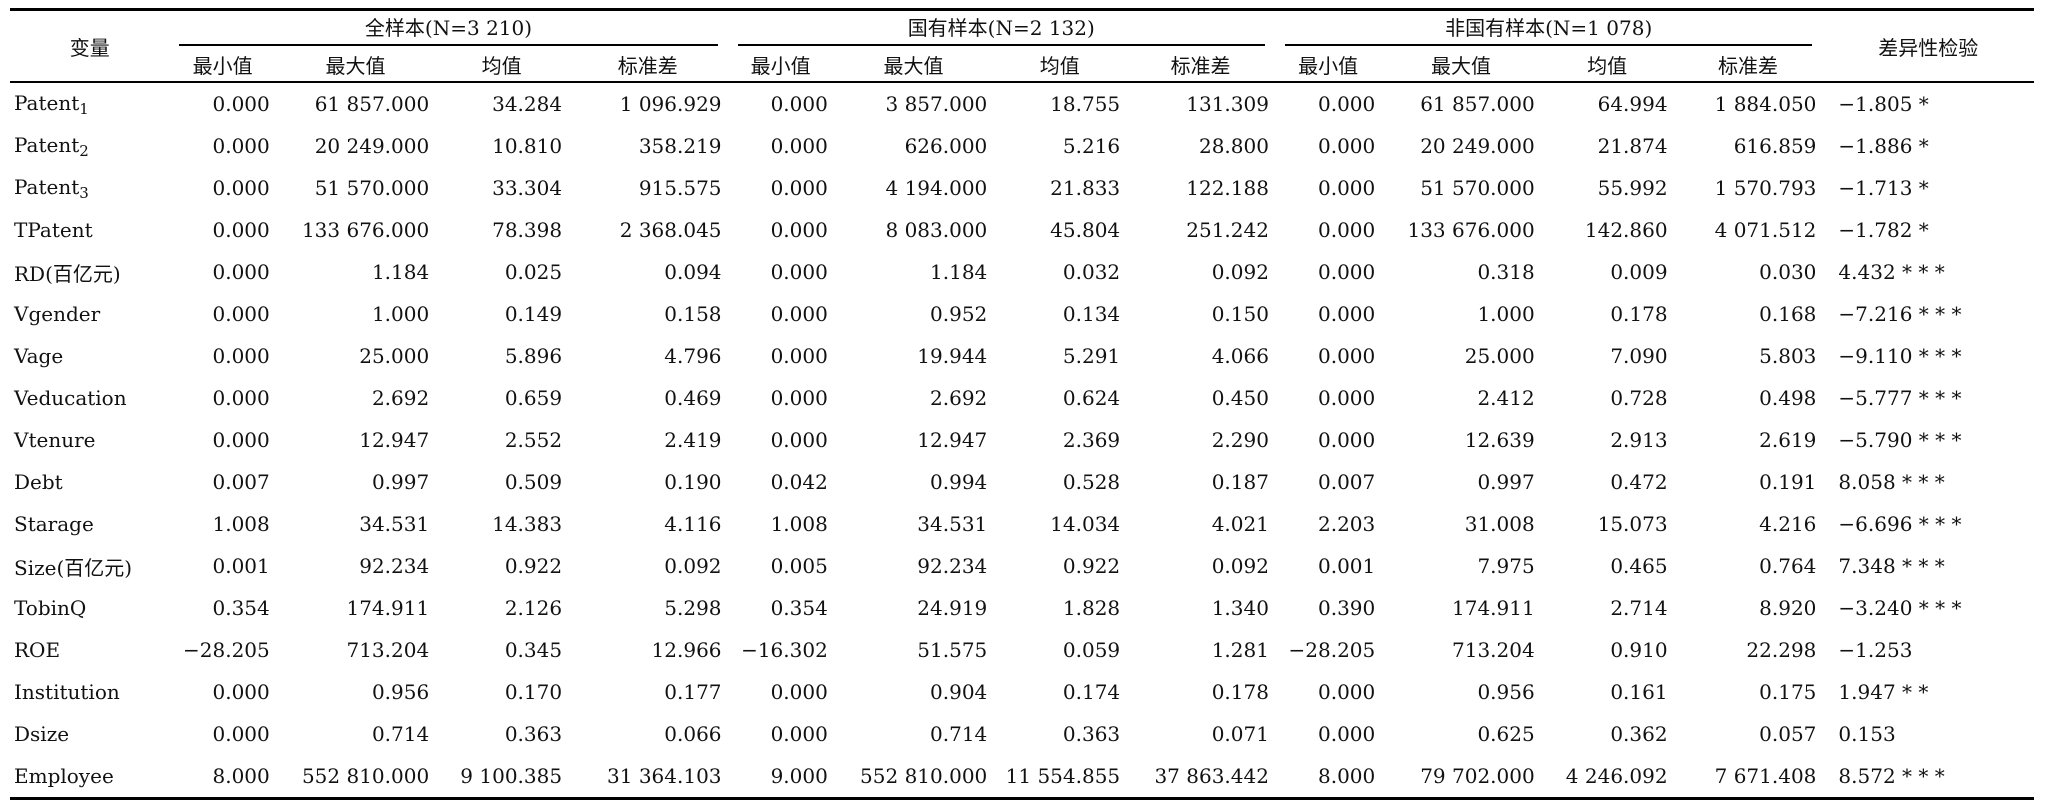  I want to click on variable-label: Dsize, so click(42, 734).